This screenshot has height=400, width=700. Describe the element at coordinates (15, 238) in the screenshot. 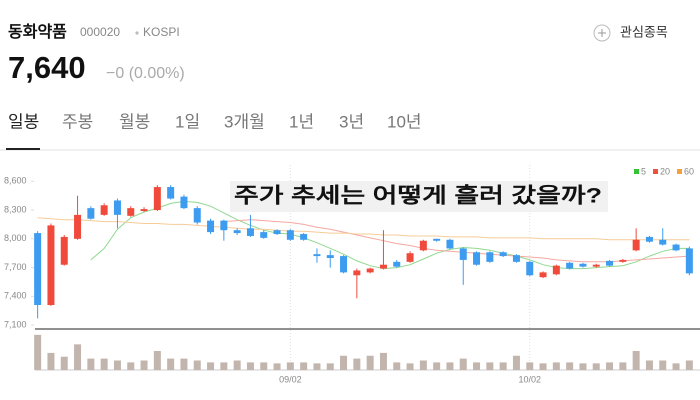

I see `y-tick-label: 8,000` at that location.